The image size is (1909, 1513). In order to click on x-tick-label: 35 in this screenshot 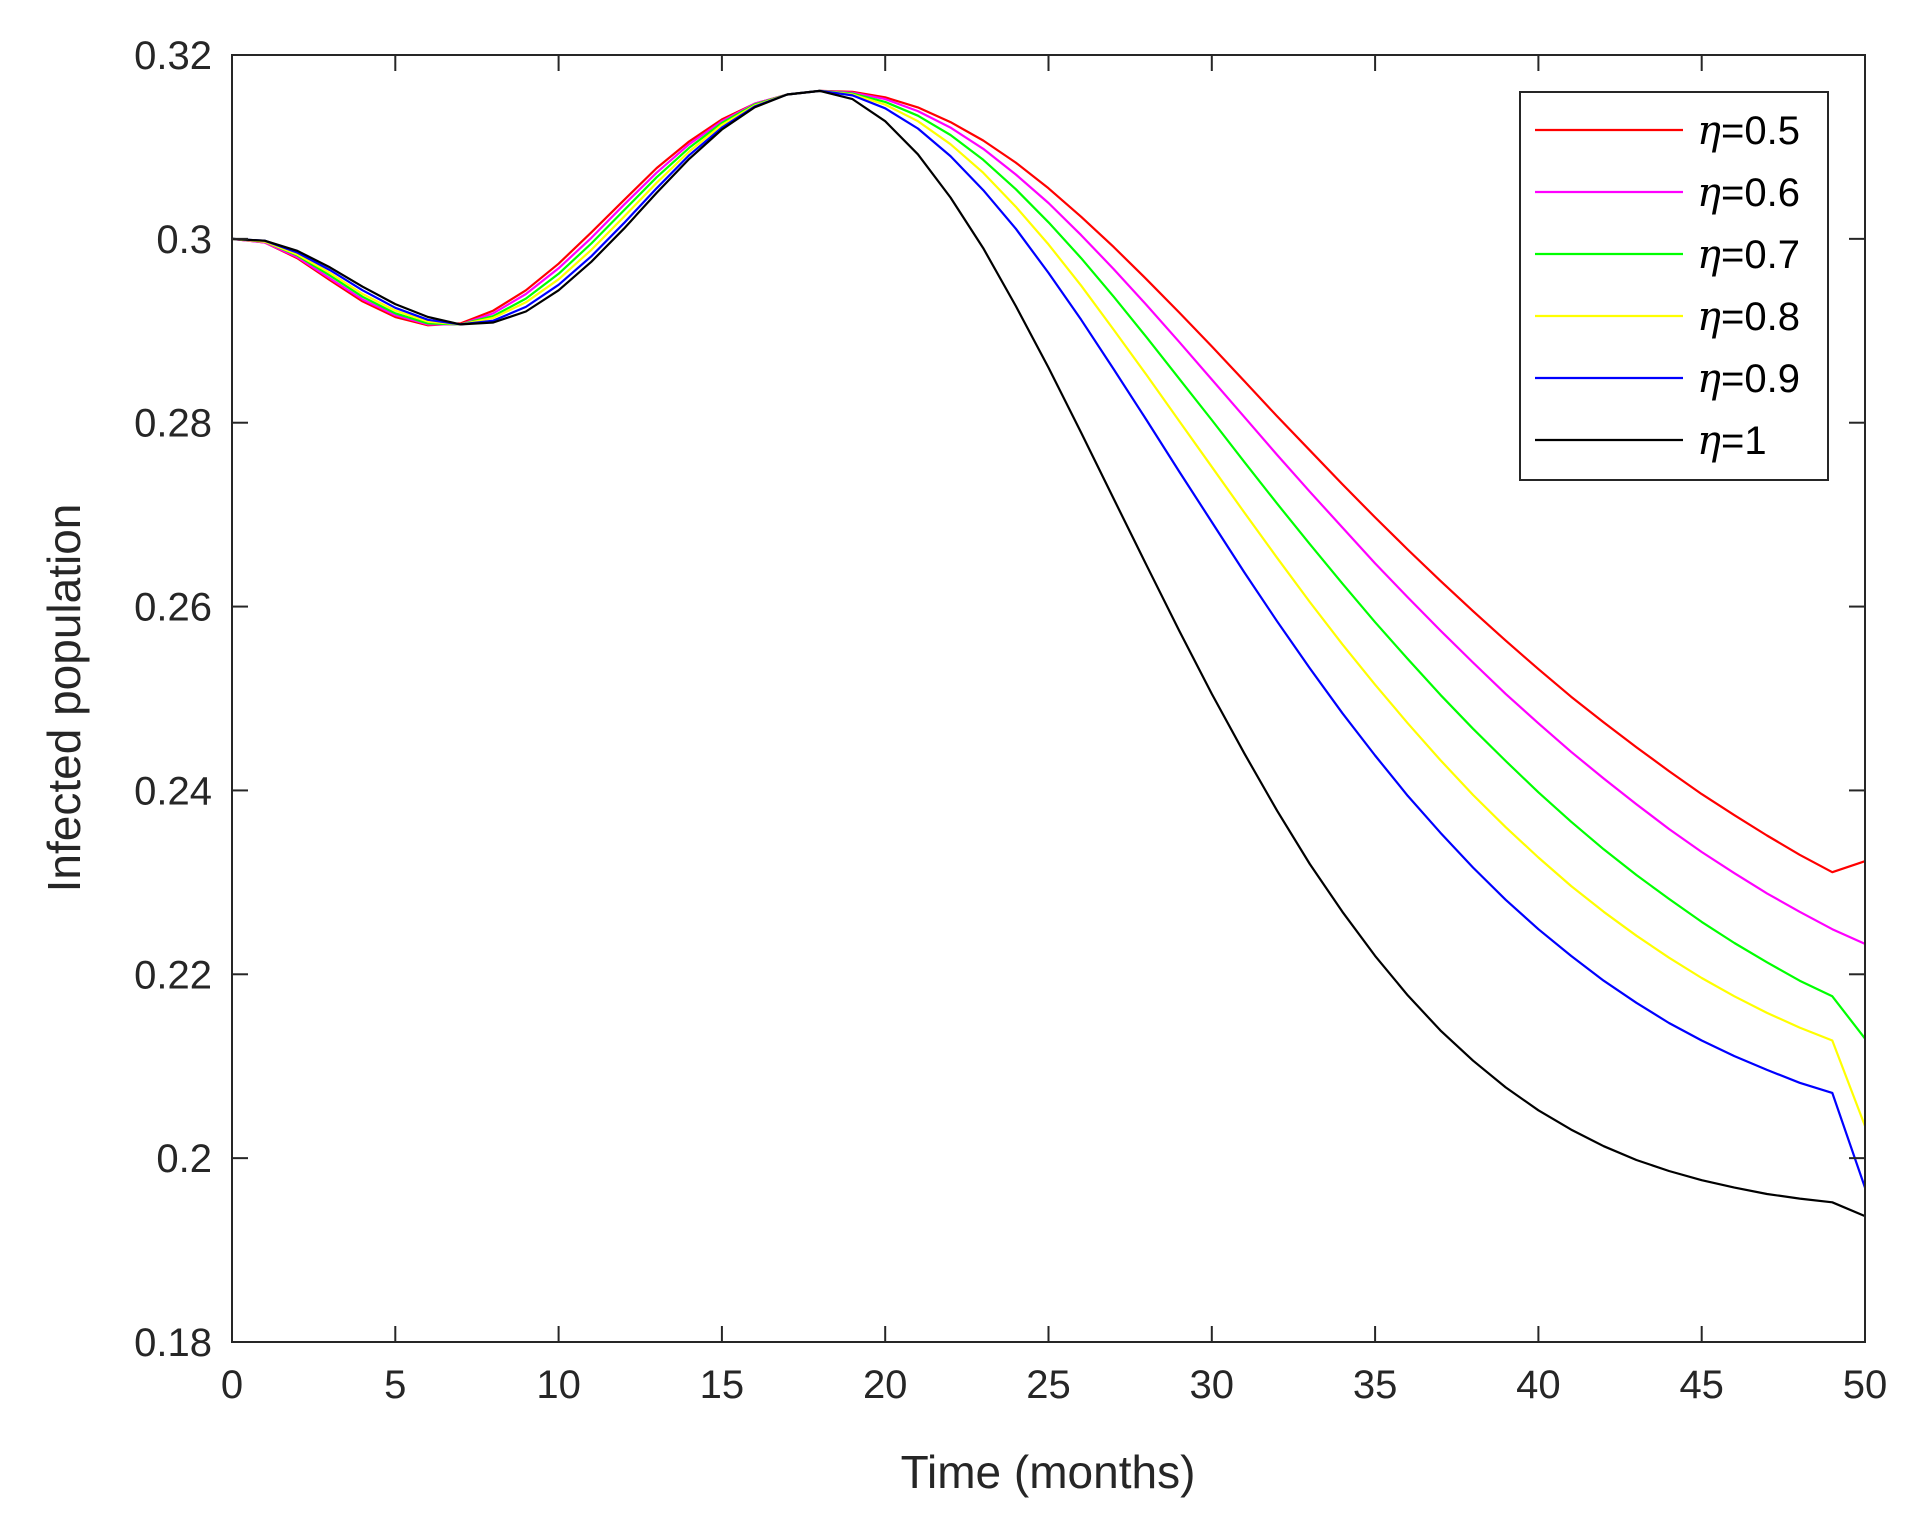, I will do `click(1375, 1385)`.